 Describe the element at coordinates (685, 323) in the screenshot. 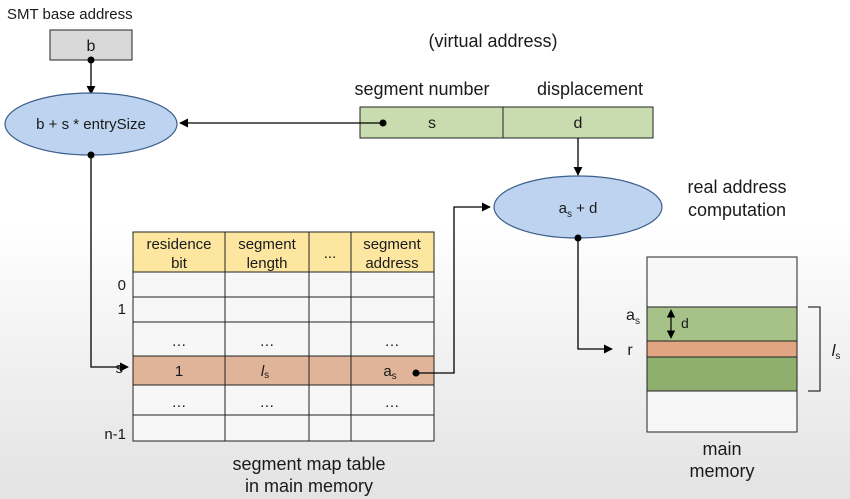

I see `memory-d-label: d` at that location.